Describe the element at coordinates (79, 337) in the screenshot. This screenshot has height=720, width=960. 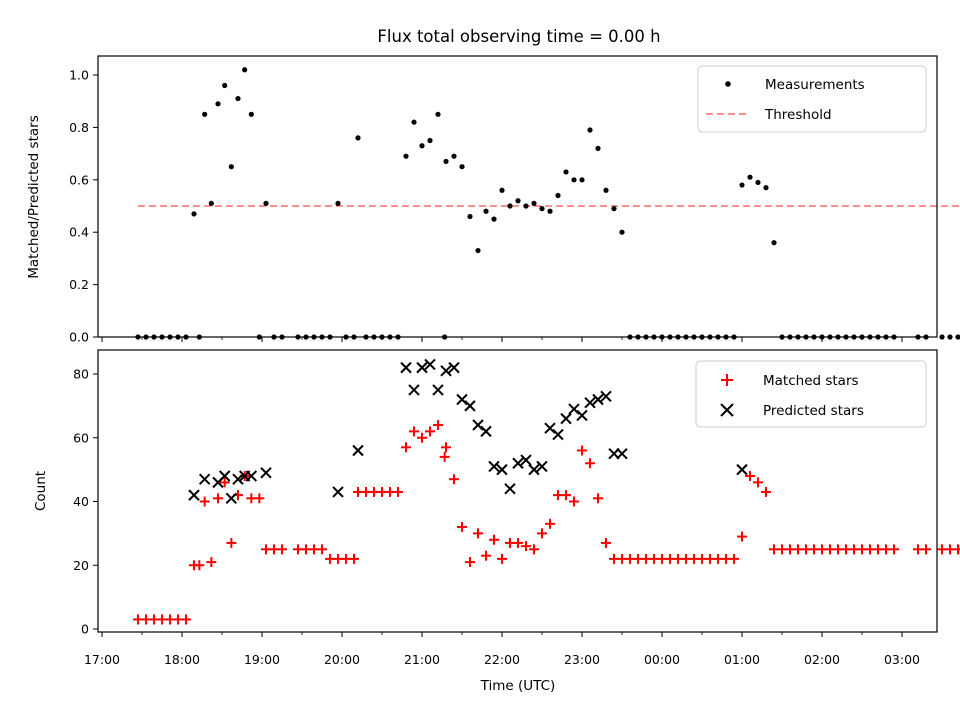
I see `top-y-tick-label: 0.0` at that location.